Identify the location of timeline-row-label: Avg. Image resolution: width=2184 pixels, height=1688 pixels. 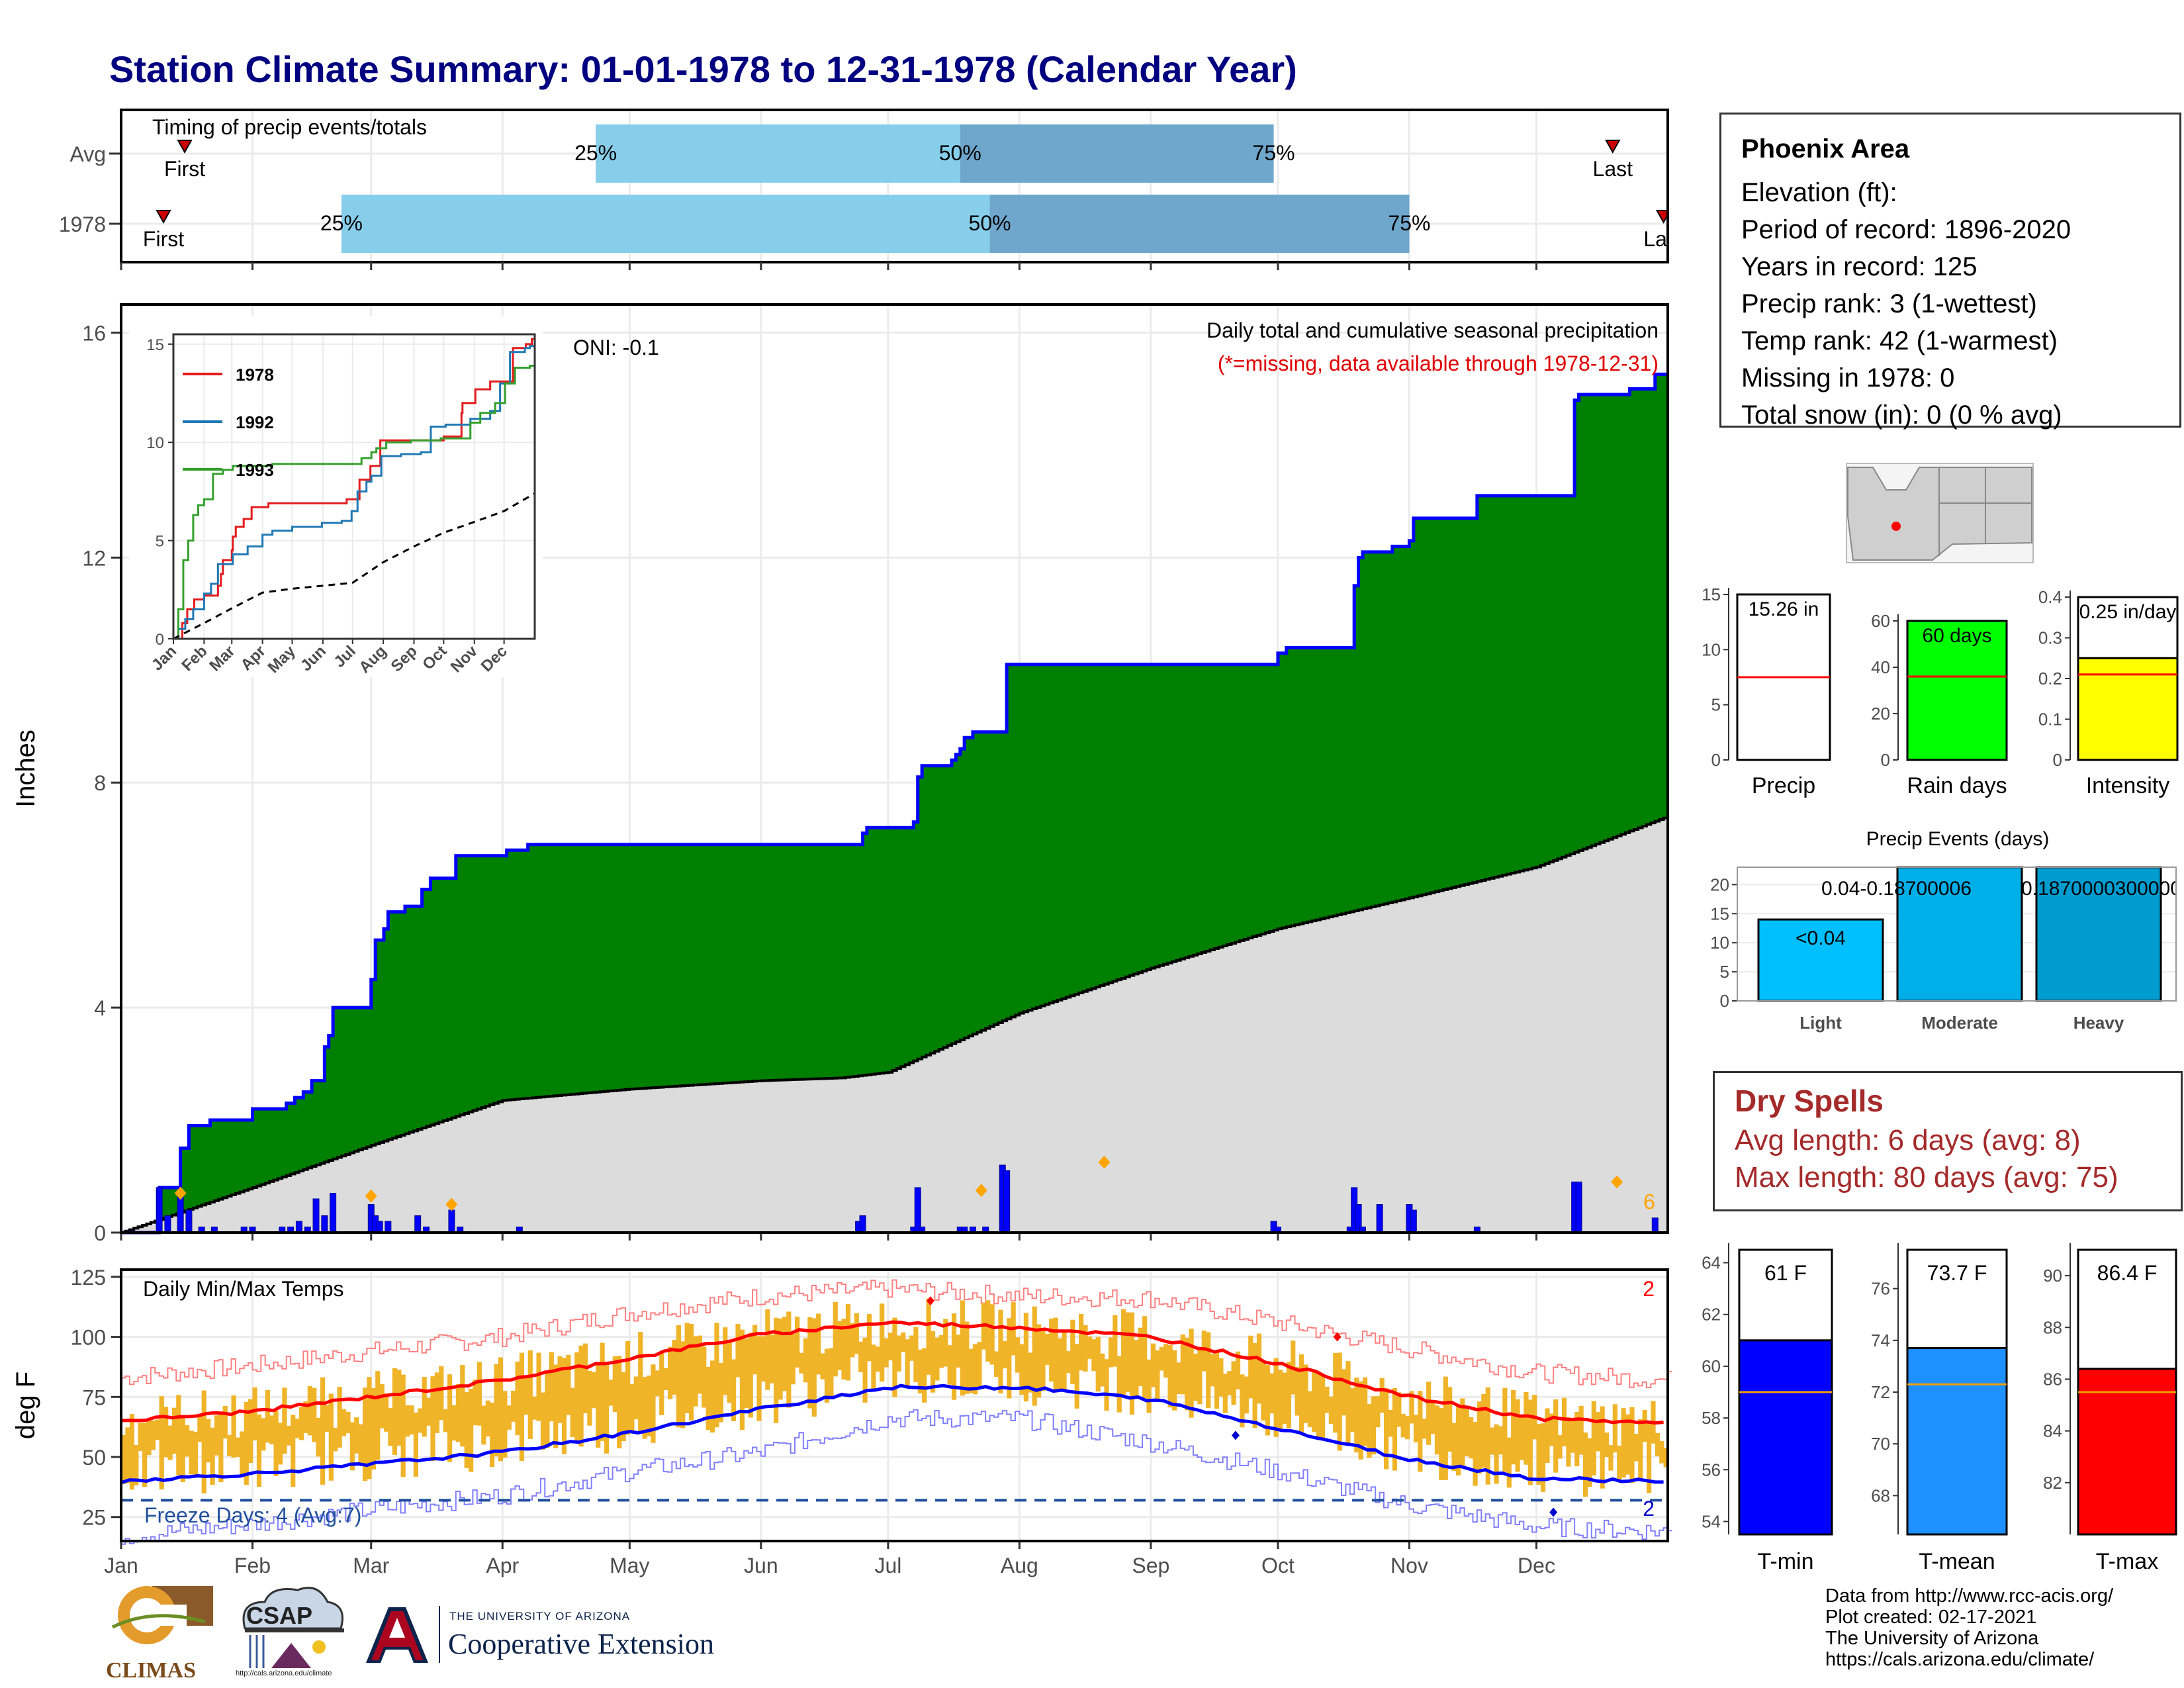
(87, 154).